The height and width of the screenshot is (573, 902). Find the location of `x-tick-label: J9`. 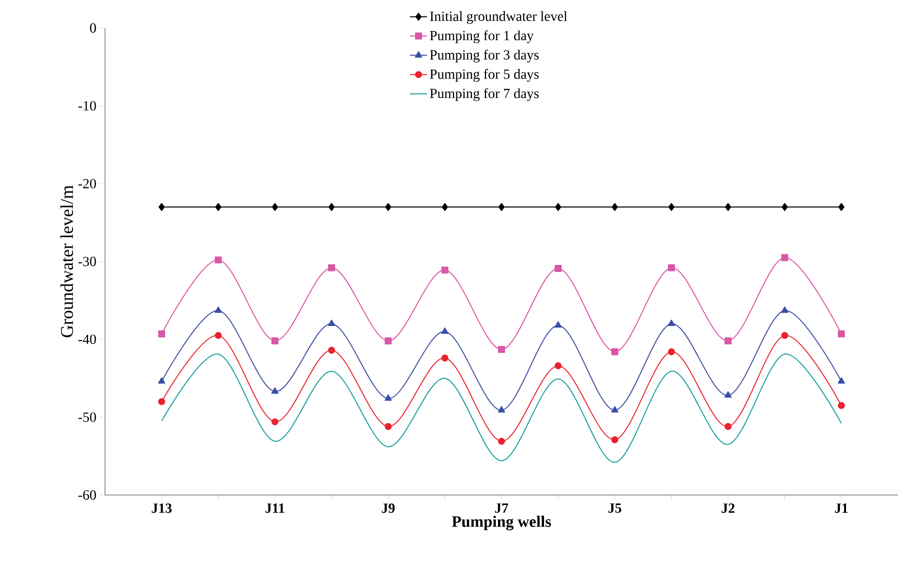

x-tick-label: J9 is located at coordinates (388, 508).